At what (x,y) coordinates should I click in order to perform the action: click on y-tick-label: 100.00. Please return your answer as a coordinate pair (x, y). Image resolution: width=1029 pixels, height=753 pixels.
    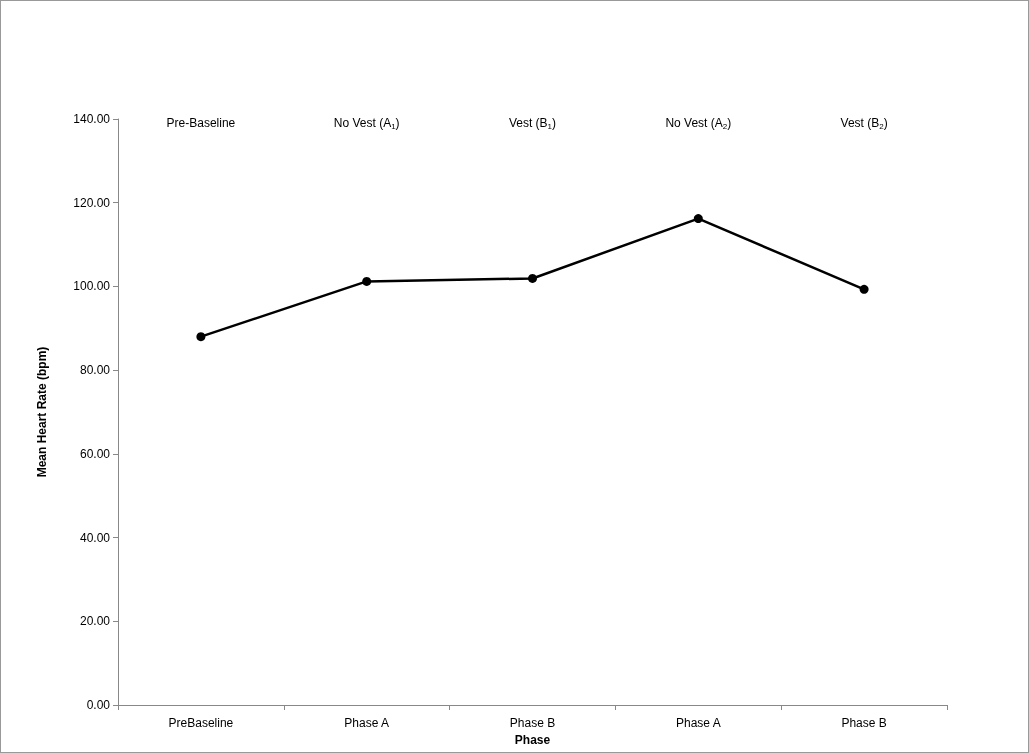
    Looking at the image, I should click on (92, 286).